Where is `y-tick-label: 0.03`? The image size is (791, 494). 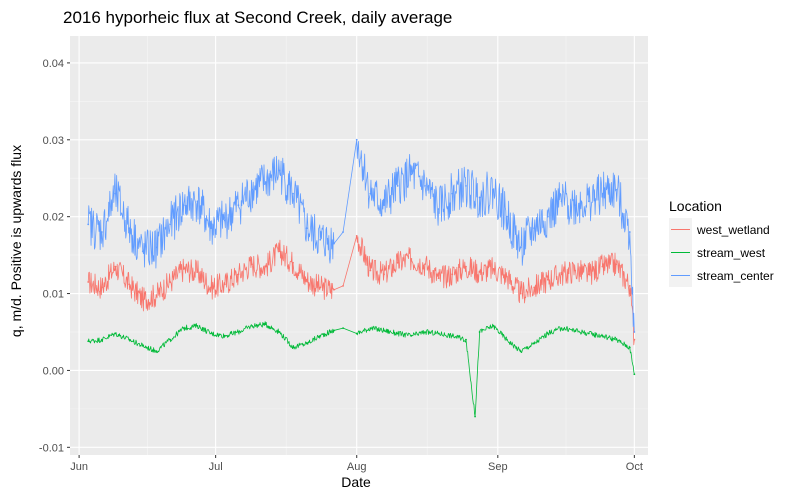 y-tick-label: 0.03 is located at coordinates (53, 141).